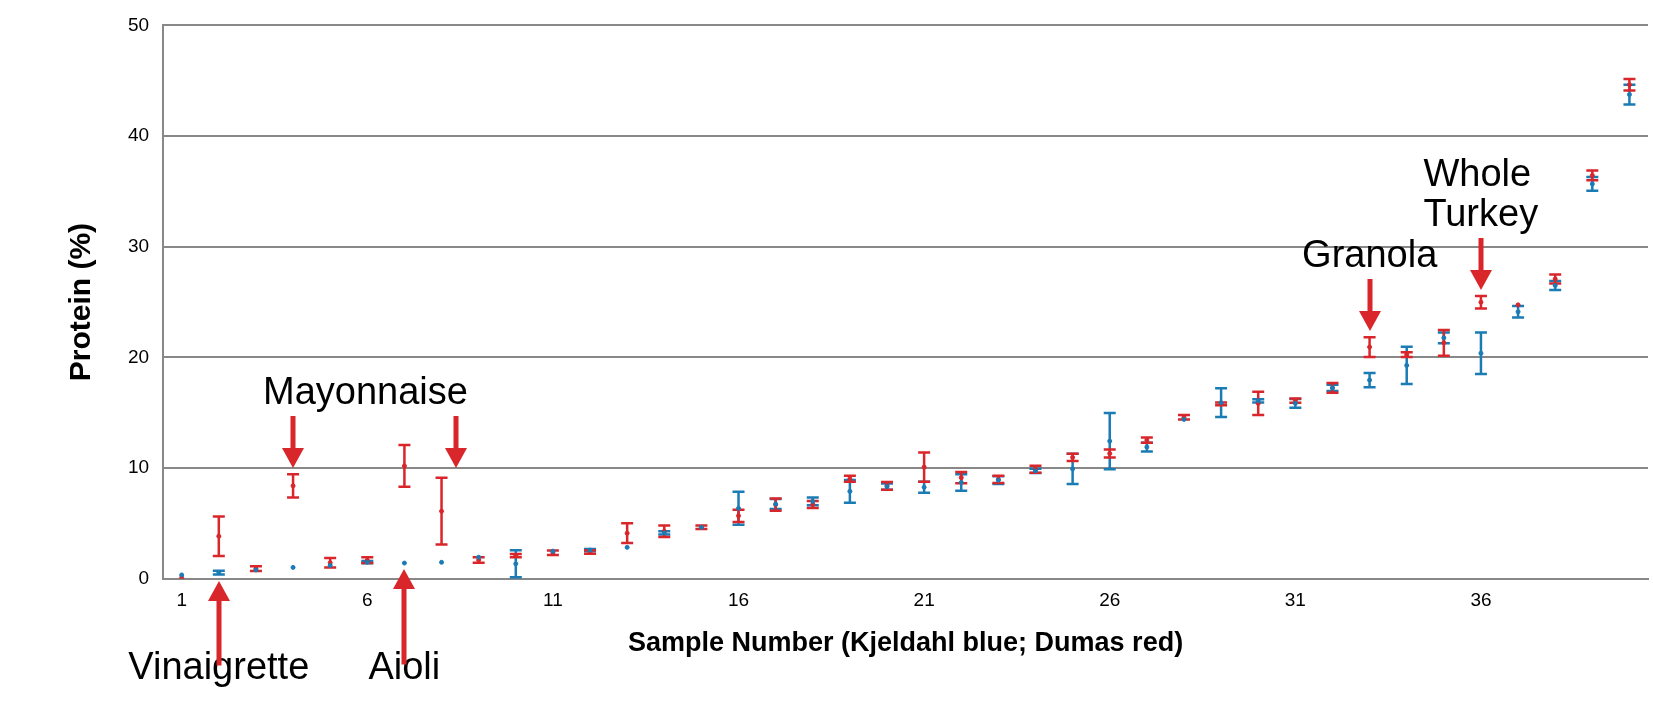 This screenshot has height=702, width=1653. Describe the element at coordinates (367, 600) in the screenshot. I see `x-tick-label: 6` at that location.